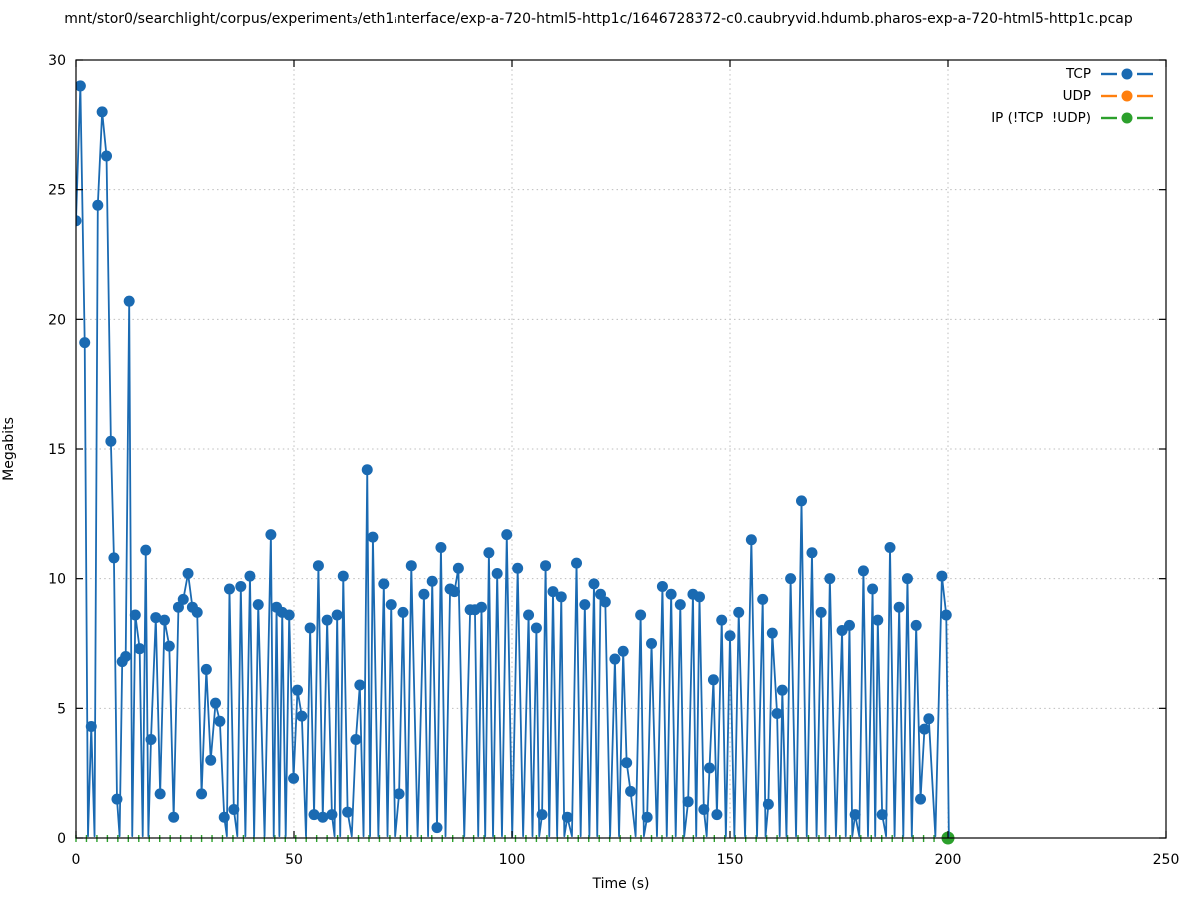 The image size is (1197, 900). What do you see at coordinates (57, 580) in the screenshot?
I see `y-tick-label: 10` at bounding box center [57, 580].